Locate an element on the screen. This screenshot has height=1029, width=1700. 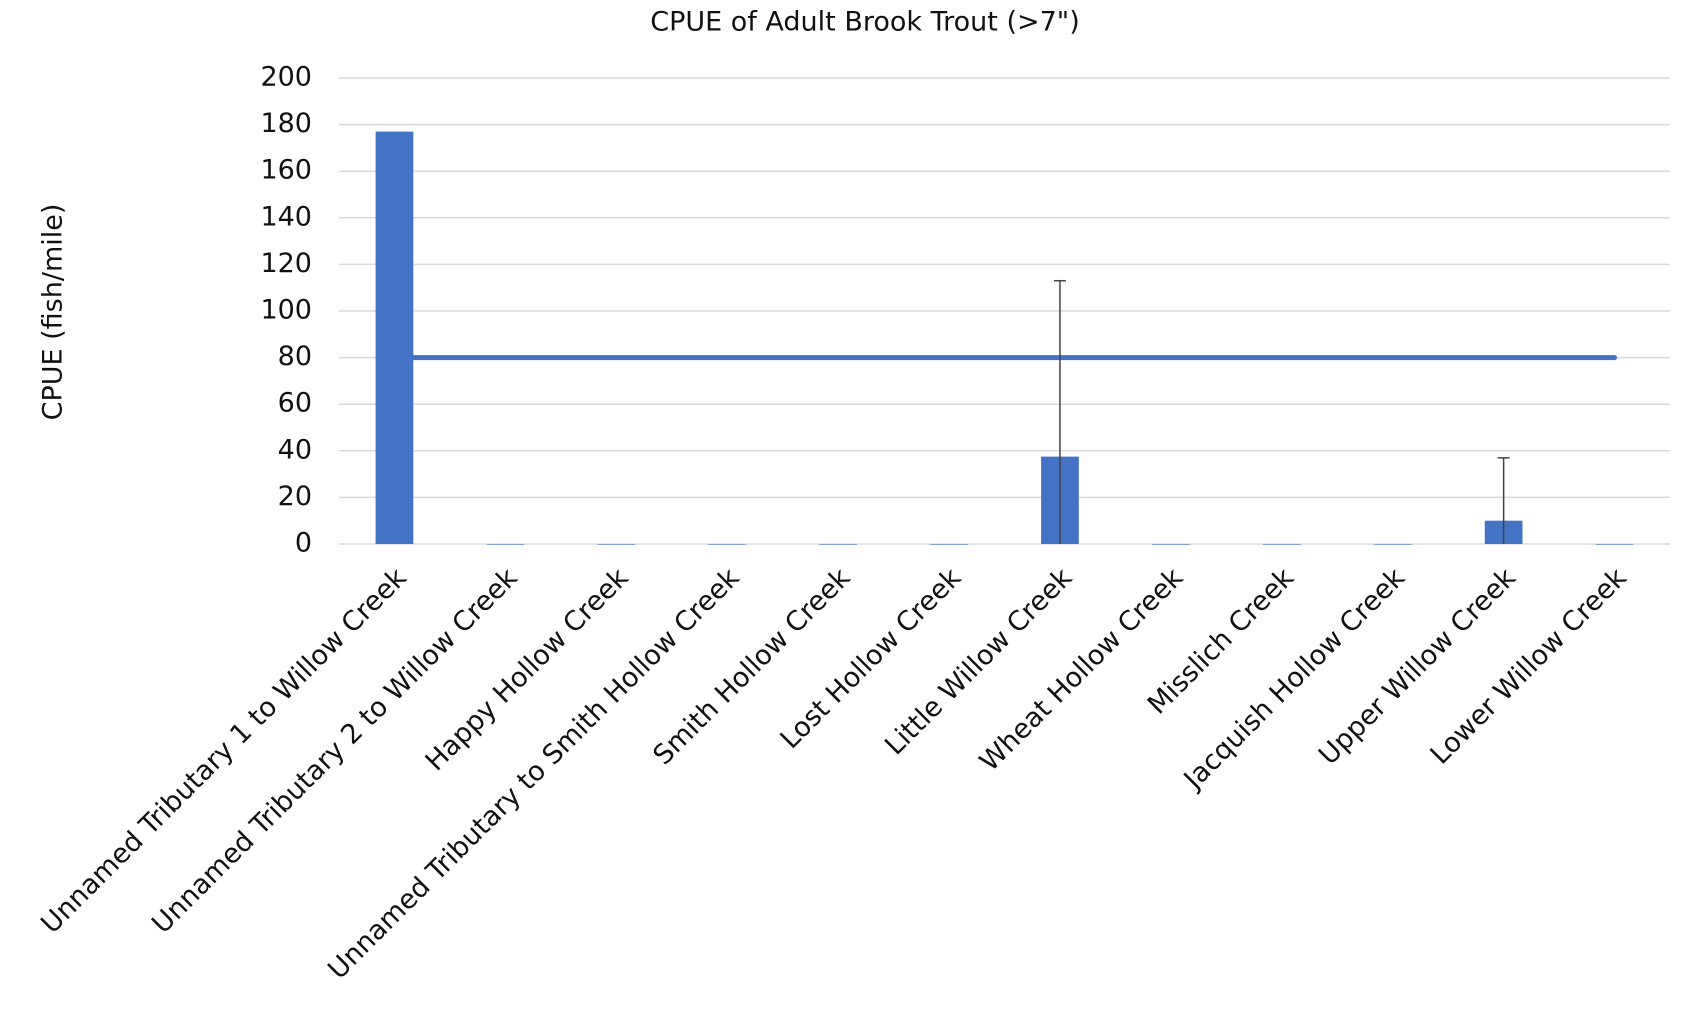
x-tick-label: Lower Willow Creek is located at coordinates (1529, 666).